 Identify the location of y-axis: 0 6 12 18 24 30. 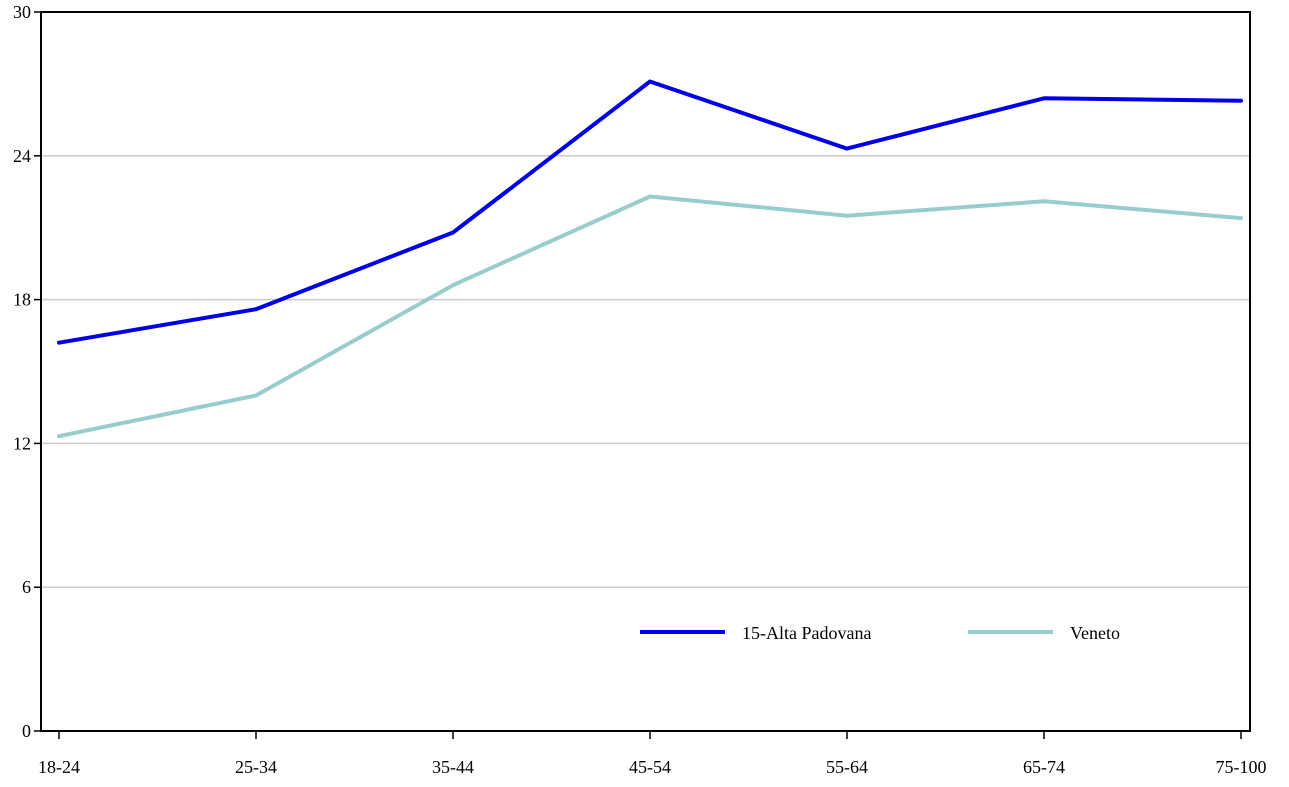
(27, 371).